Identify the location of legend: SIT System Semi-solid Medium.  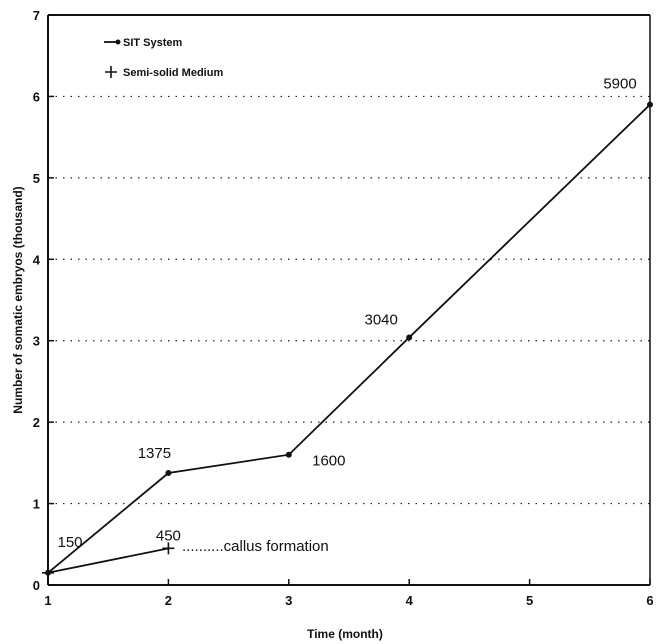
(163, 58).